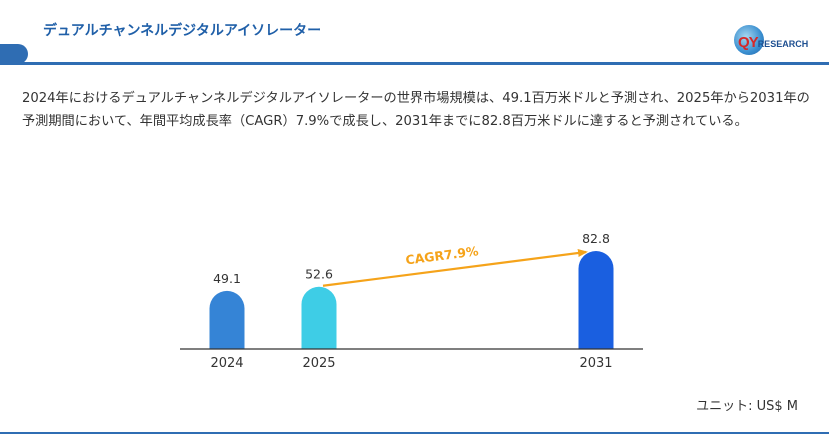 Image resolution: width=829 pixels, height=439 pixels. Describe the element at coordinates (596, 238) in the screenshot. I see `value-label-2031: 82.8` at that location.